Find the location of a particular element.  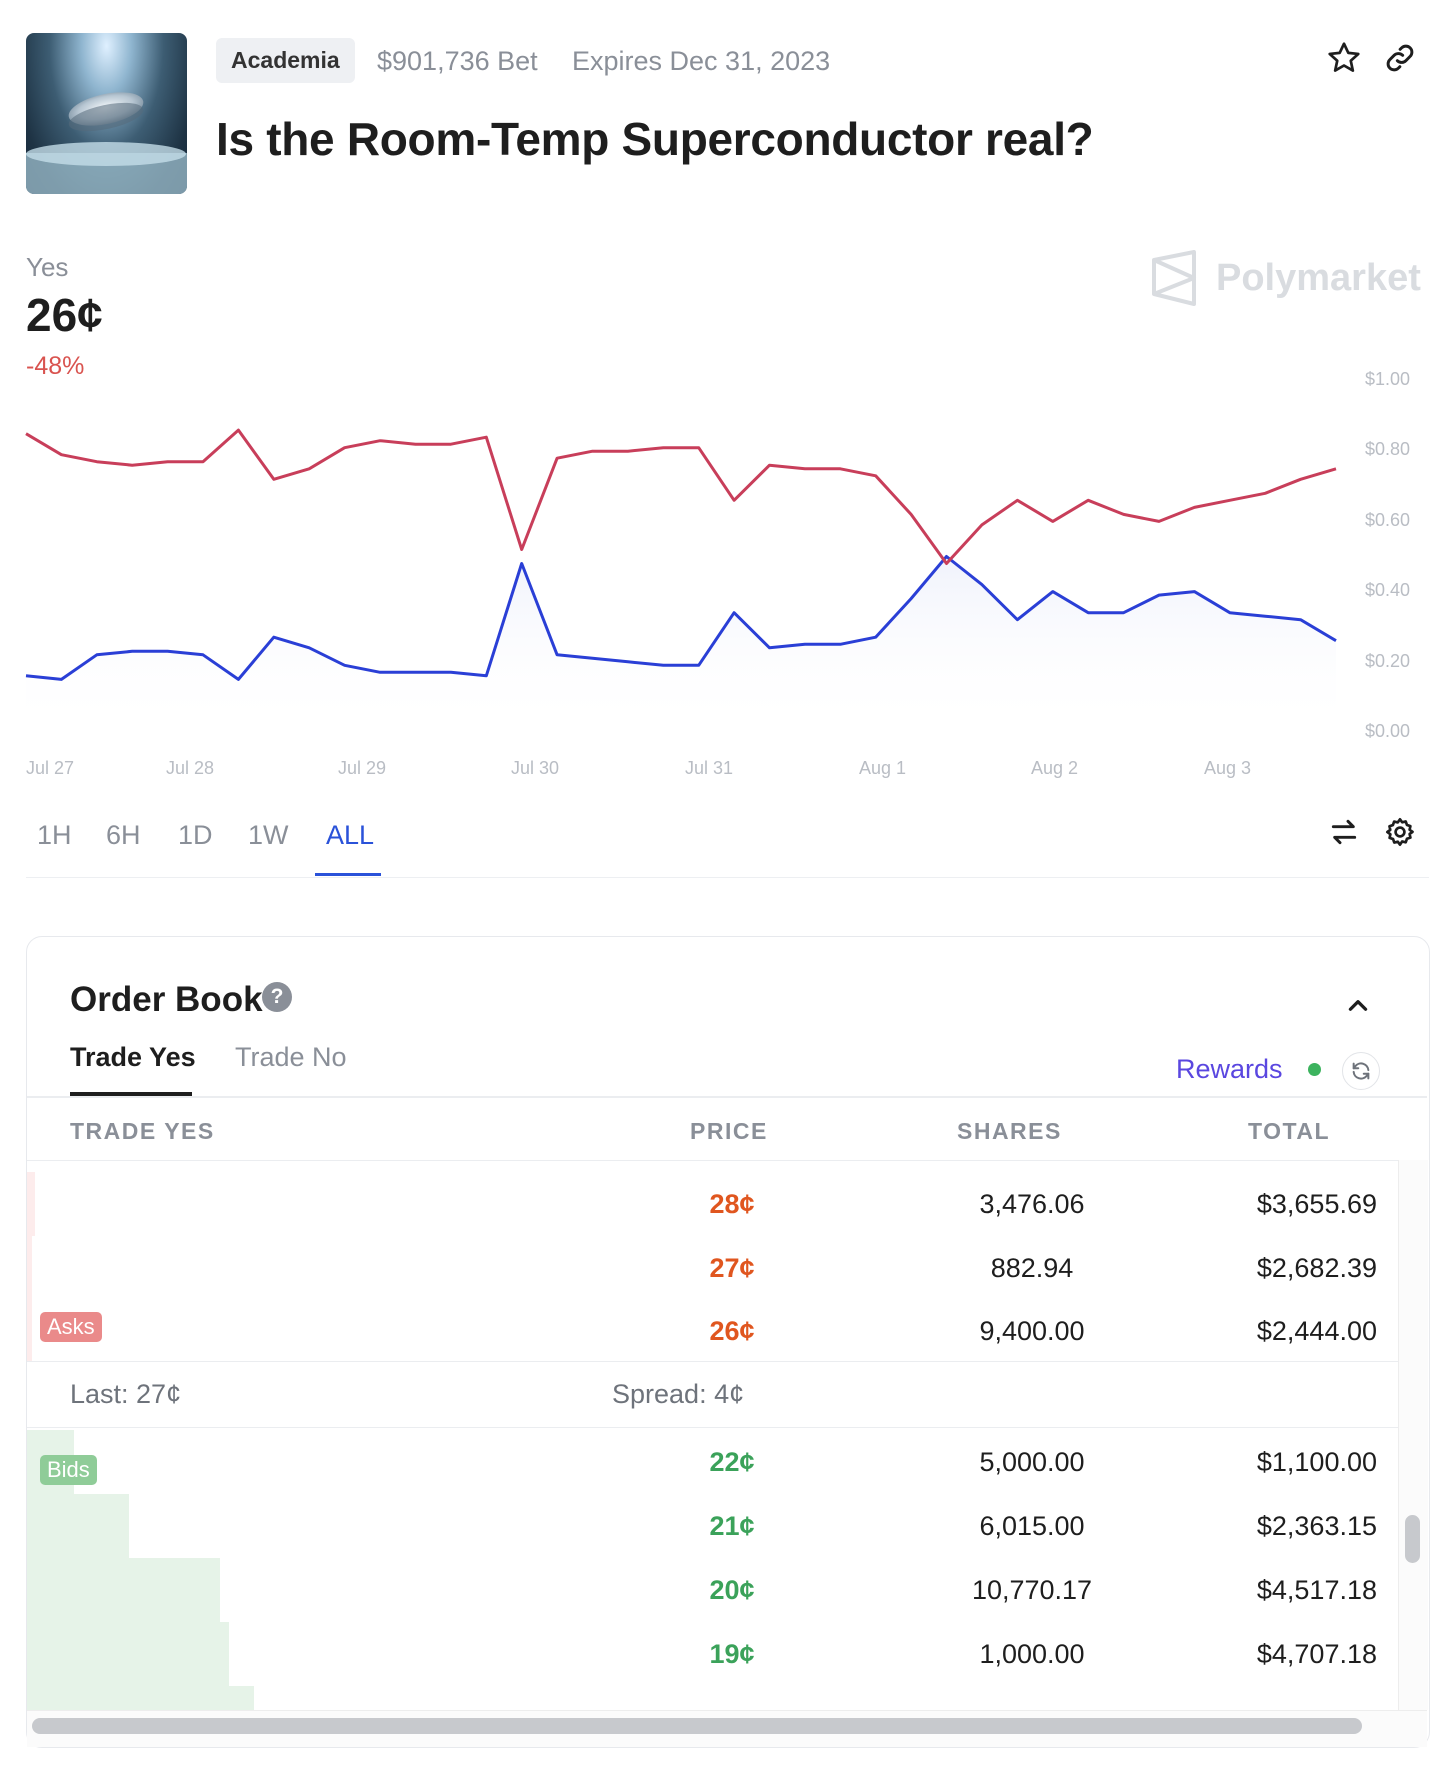

price-change: -48% is located at coordinates (55, 366).